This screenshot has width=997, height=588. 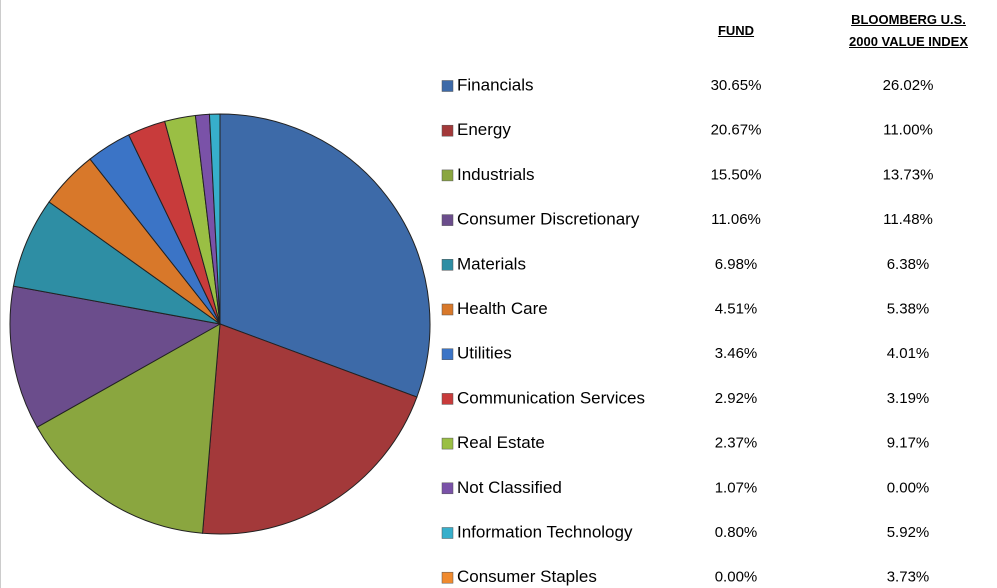 What do you see at coordinates (736, 308) in the screenshot?
I see `value-label: 4.51%` at bounding box center [736, 308].